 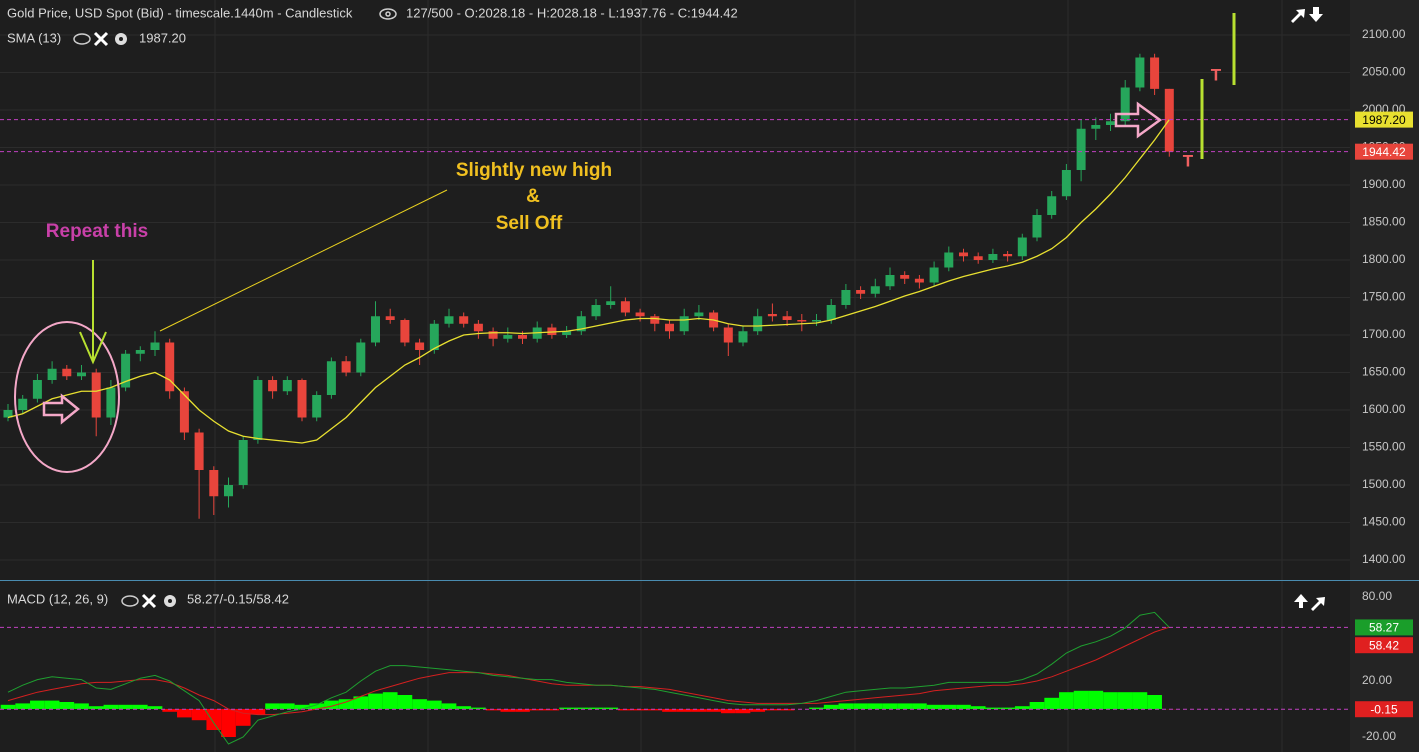 I want to click on y-tick-label: 1900.00, so click(x=1384, y=184).